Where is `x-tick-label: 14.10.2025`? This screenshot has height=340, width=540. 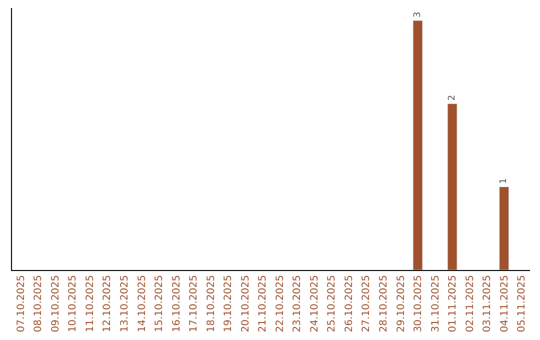
x-tick-label: 14.10.2025 is located at coordinates (142, 303).